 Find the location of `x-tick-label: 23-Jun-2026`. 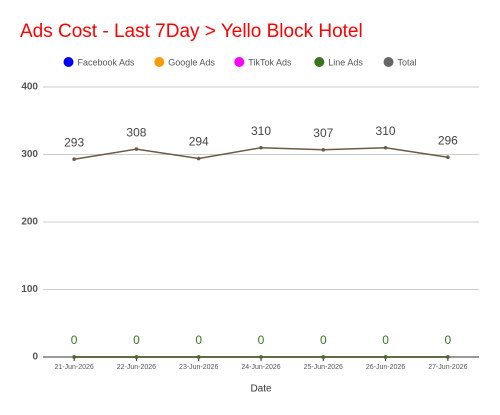

x-tick-label: 23-Jun-2026 is located at coordinates (198, 367).